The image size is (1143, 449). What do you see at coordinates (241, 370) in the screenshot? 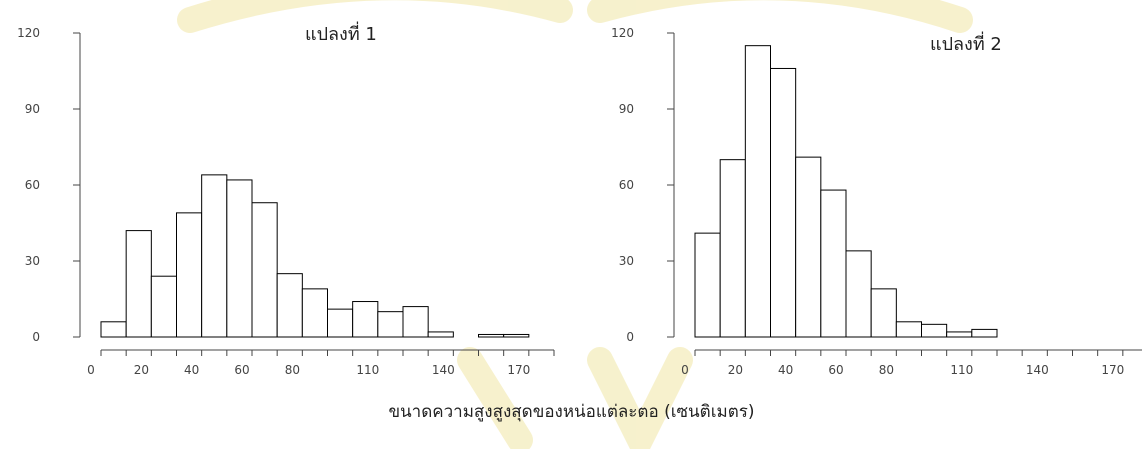
I see `x-tick-label-1-3: 60` at bounding box center [241, 370].